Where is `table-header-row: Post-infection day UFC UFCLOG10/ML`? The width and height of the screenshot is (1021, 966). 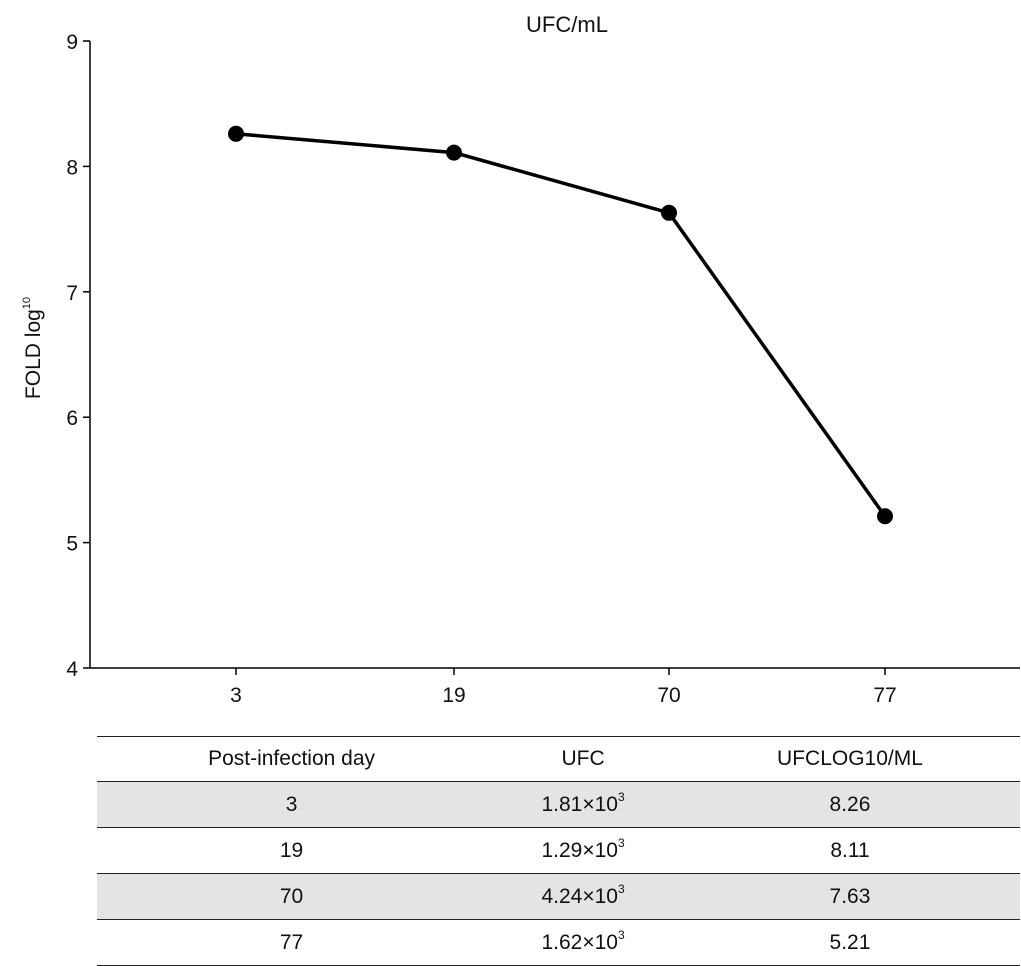
table-header-row: Post-infection day UFC UFCLOG10/ML is located at coordinates (558, 759).